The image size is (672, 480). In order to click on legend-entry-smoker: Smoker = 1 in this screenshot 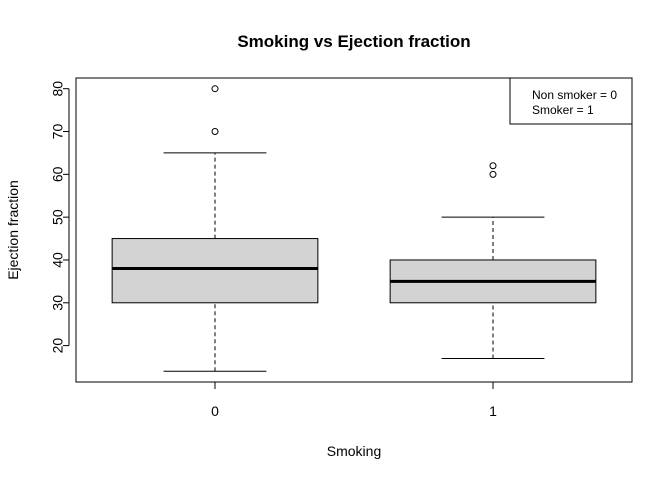, I will do `click(563, 110)`.